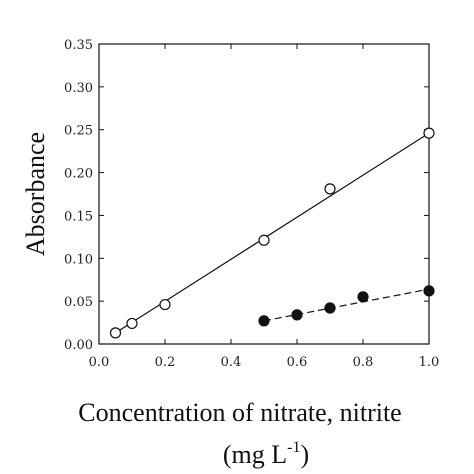 This screenshot has height=474, width=474. Describe the element at coordinates (78, 259) in the screenshot. I see `y-tick-label: 0.10` at that location.